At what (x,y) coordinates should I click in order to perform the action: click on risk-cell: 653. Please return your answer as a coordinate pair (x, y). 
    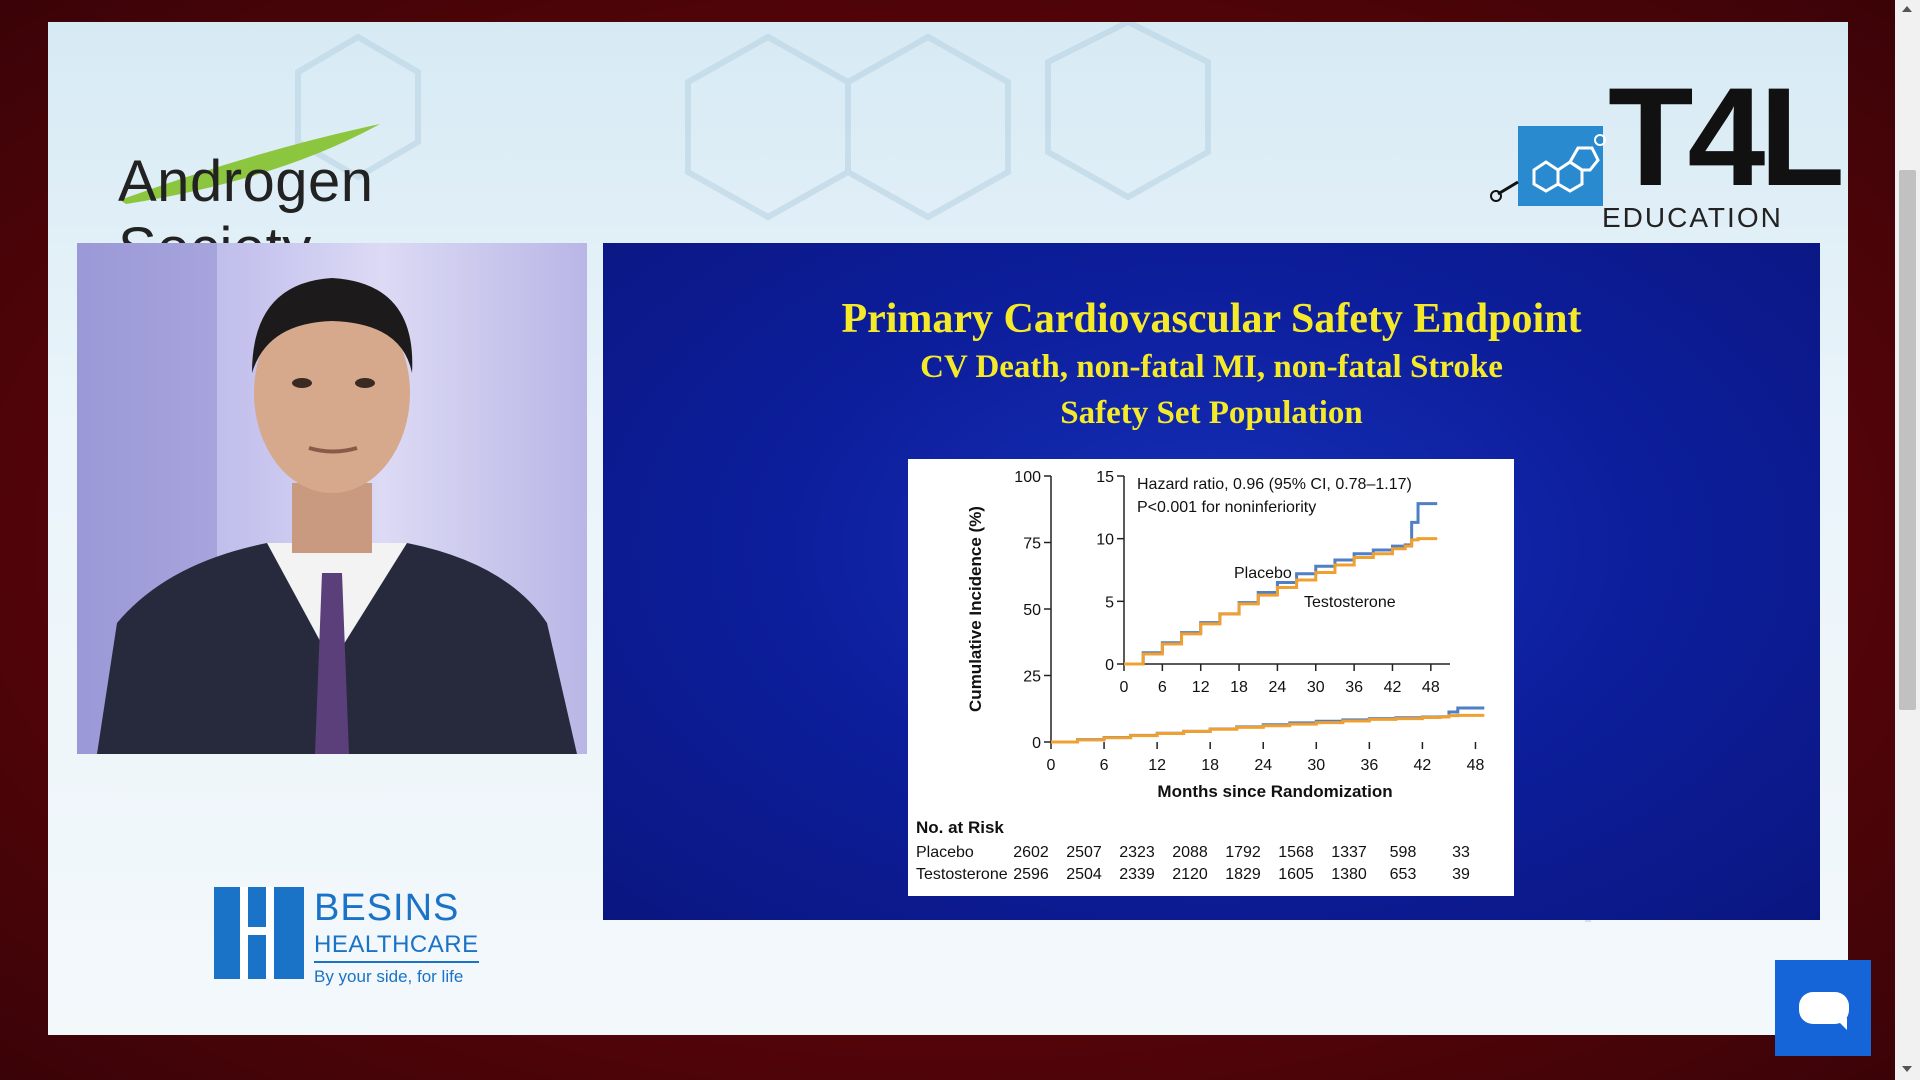
    Looking at the image, I should click on (1403, 874).